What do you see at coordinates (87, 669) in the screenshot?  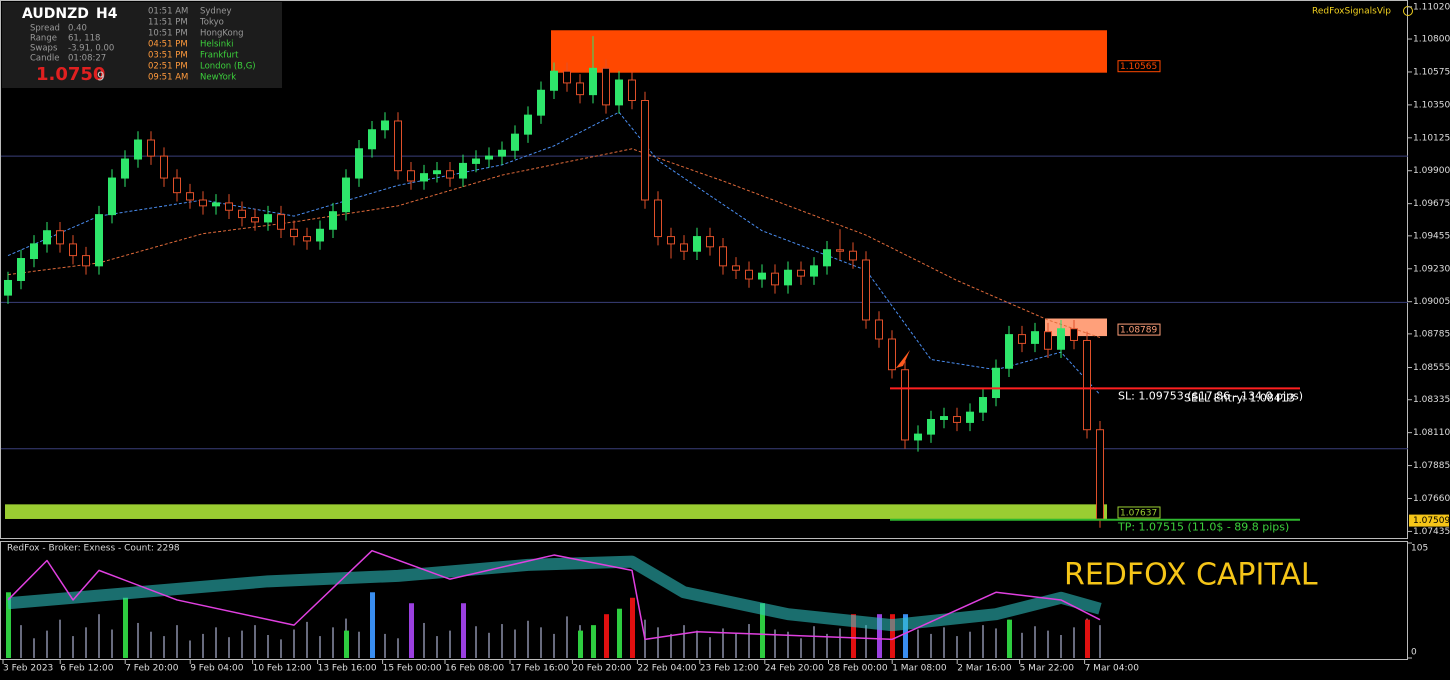 I see `x-tick-label: 6 Feb 12:00` at bounding box center [87, 669].